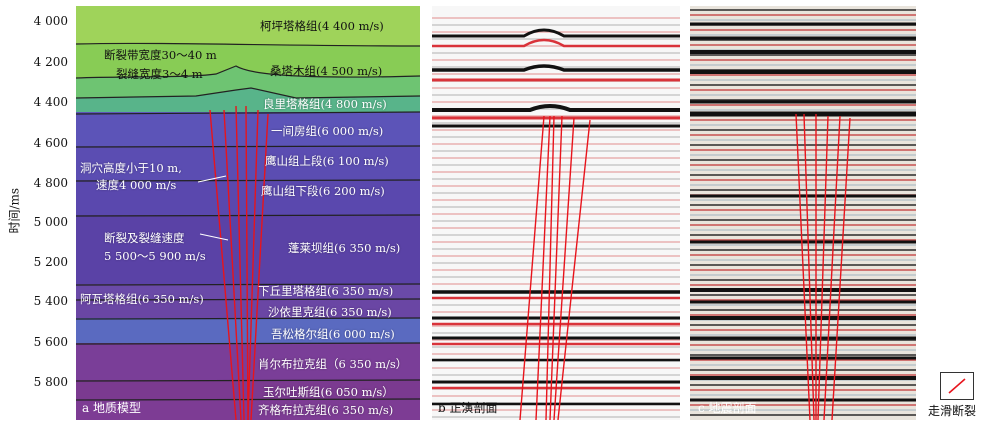 This screenshot has height=429, width=992. I want to click on panel-c-label: c 地震剖面, so click(727, 408).